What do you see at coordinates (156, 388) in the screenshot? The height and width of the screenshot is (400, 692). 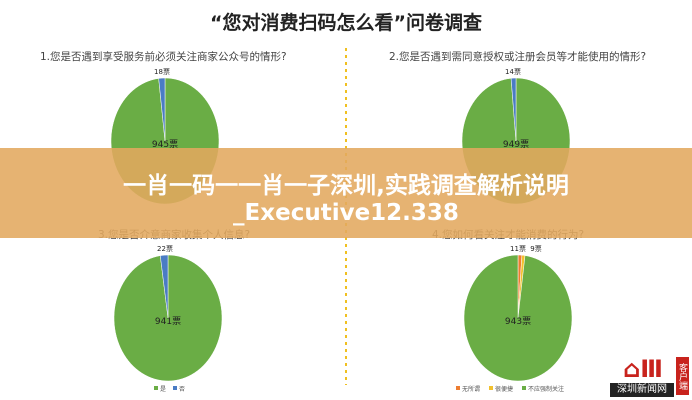 I see `legend-swatch-是` at bounding box center [156, 388].